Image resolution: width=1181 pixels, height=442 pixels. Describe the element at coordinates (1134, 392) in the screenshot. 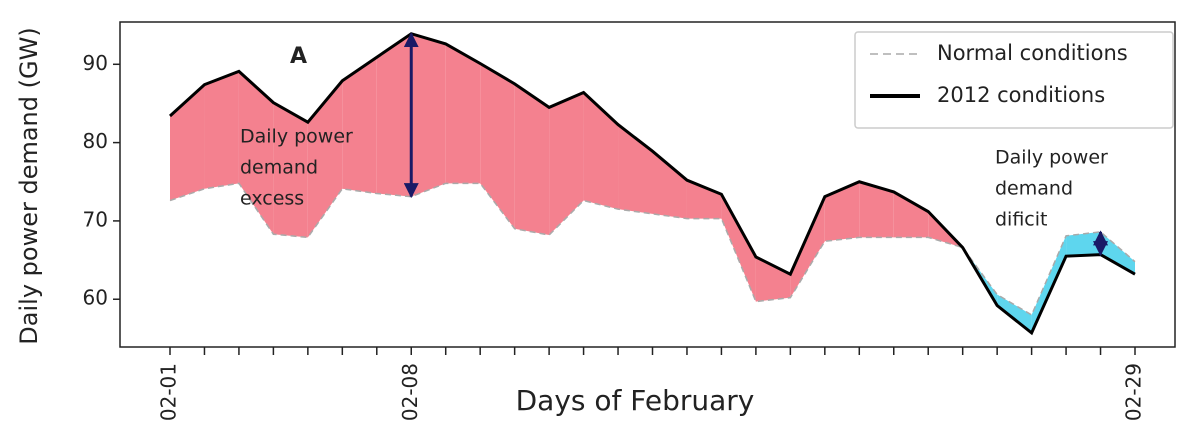

I see `x-tick-label: 02-29` at that location.